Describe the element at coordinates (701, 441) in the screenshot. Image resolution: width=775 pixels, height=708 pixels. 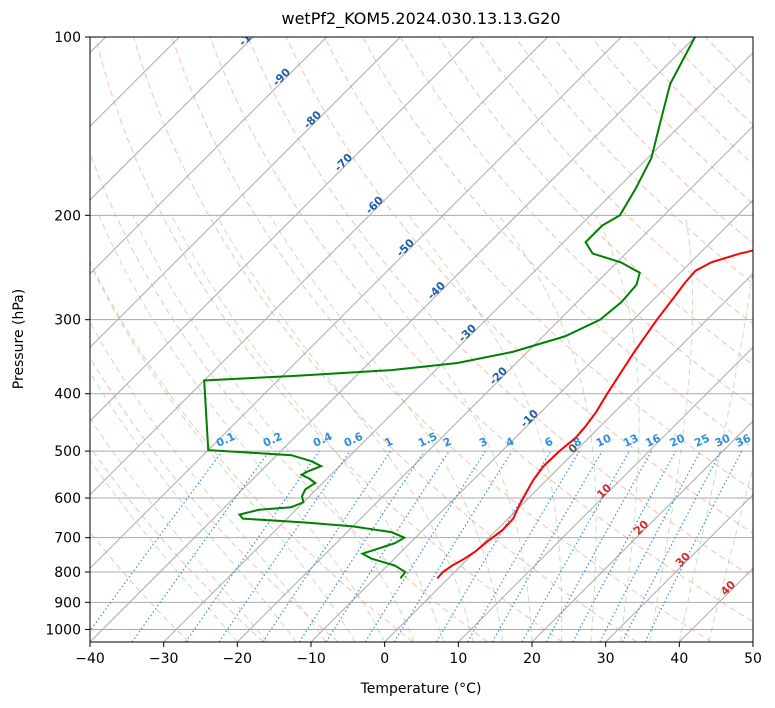
I see `mixing-ratio-label: 25` at that location.